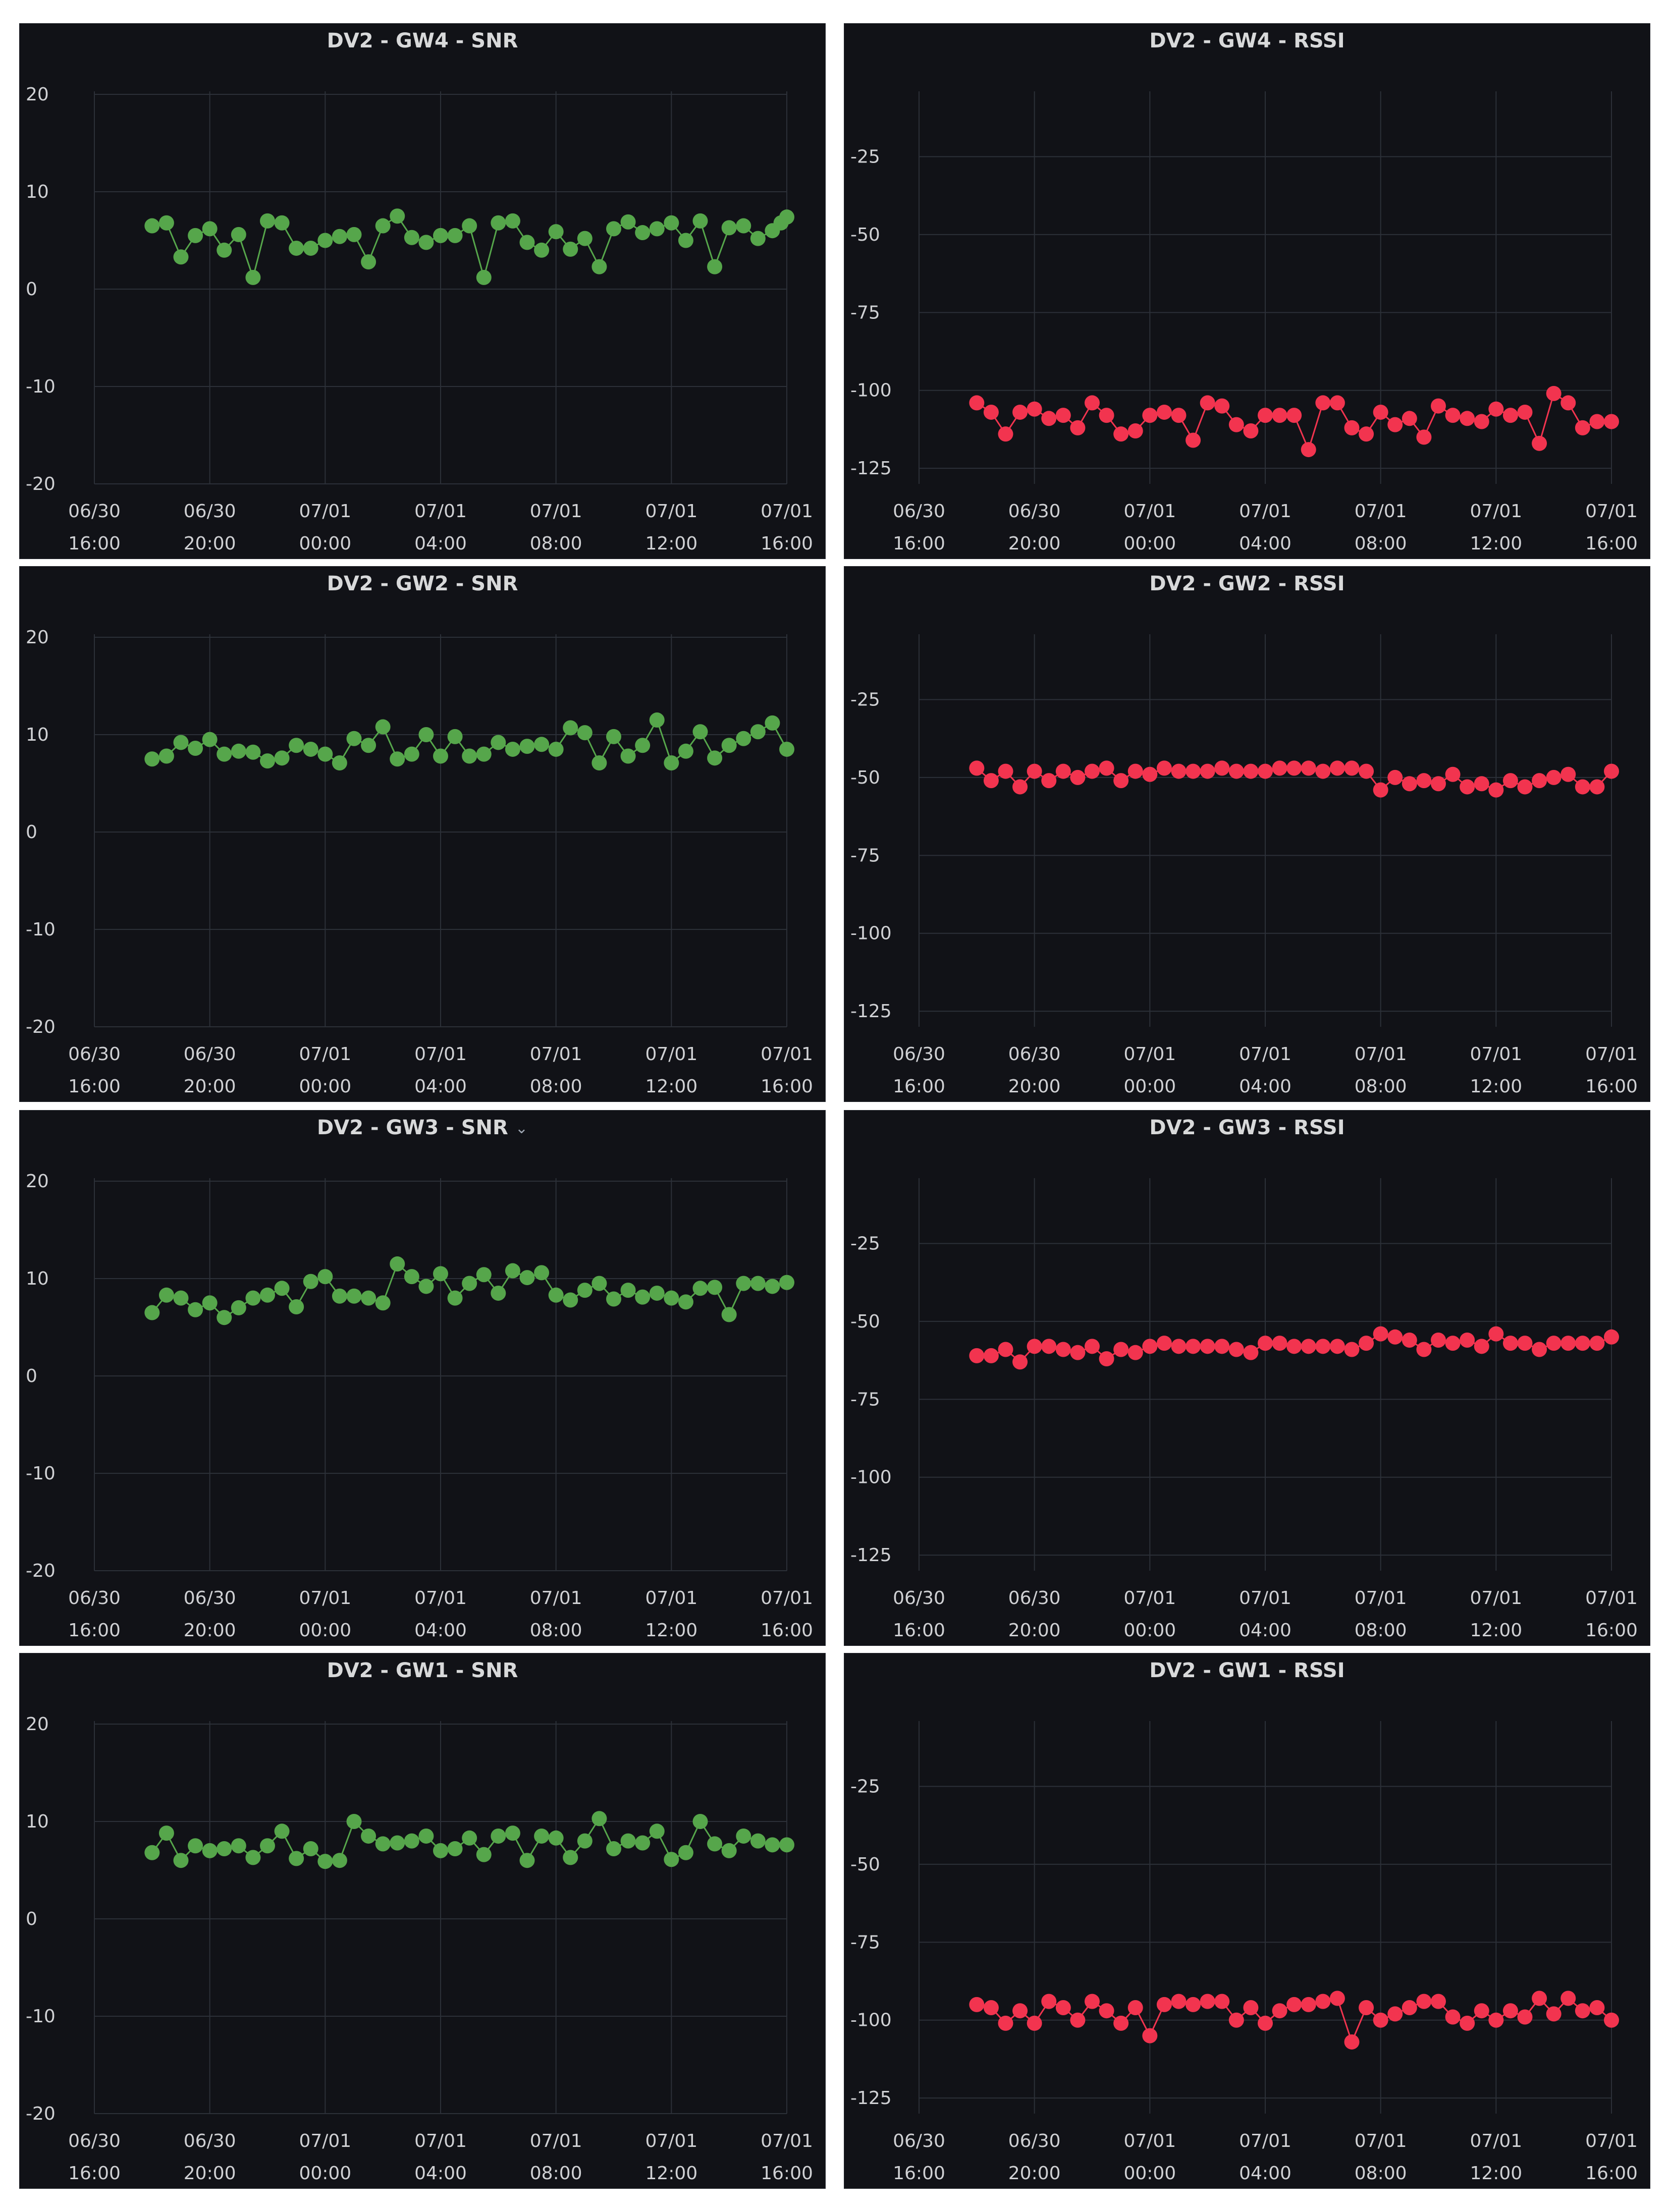 The height and width of the screenshot is (2212, 1669). I want to click on panel-title: DV2 - GW3 - RSSI, so click(1247, 1128).